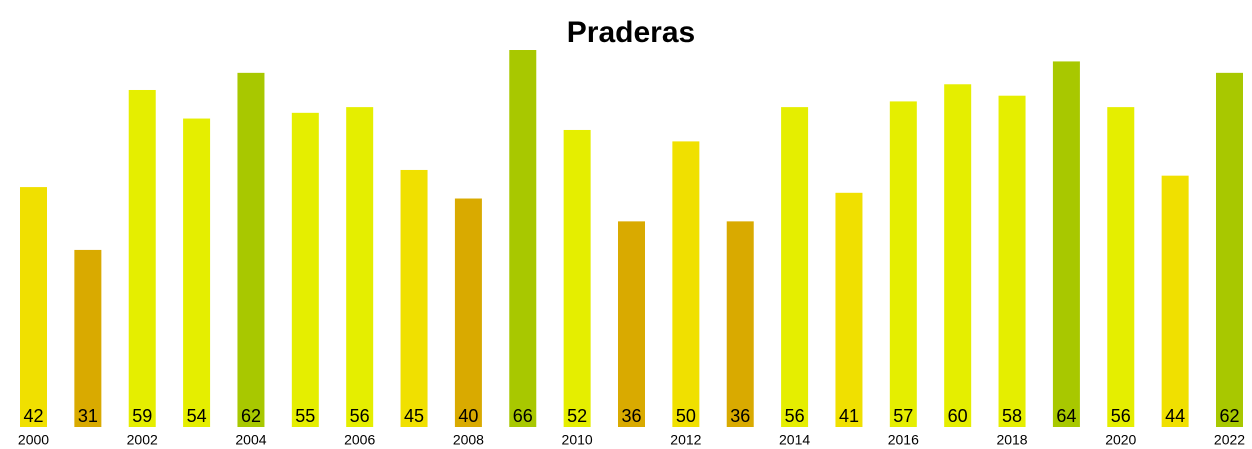 The image size is (1252, 449). Describe the element at coordinates (1011, 440) in the screenshot. I see `x-tick-label: 2018` at that location.